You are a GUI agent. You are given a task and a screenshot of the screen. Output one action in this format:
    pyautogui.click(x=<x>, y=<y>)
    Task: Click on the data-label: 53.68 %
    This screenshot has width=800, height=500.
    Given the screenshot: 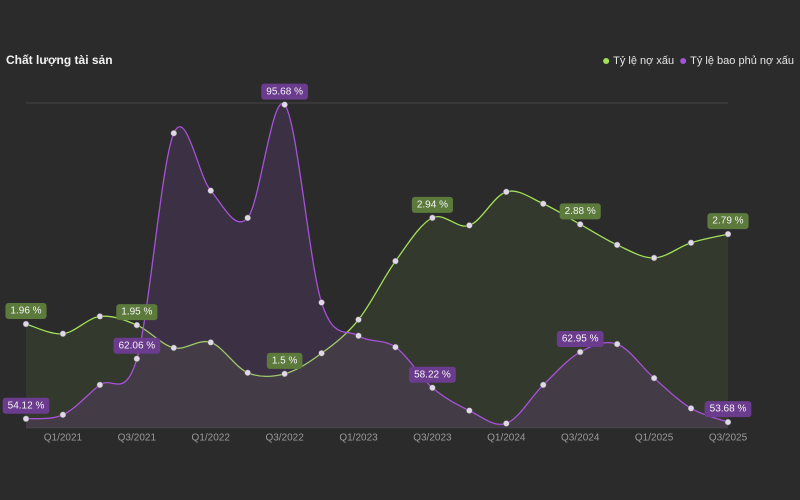 What is the action you would take?
    pyautogui.click(x=728, y=409)
    